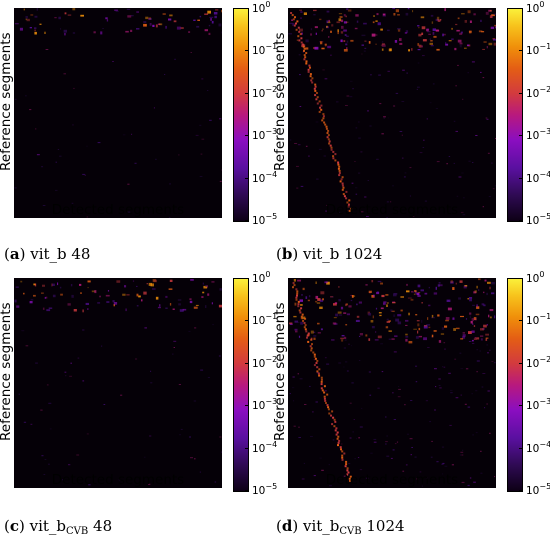 This screenshot has height=541, width=550. Describe the element at coordinates (14, 526) in the screenshot. I see `caption-letter: c` at that location.